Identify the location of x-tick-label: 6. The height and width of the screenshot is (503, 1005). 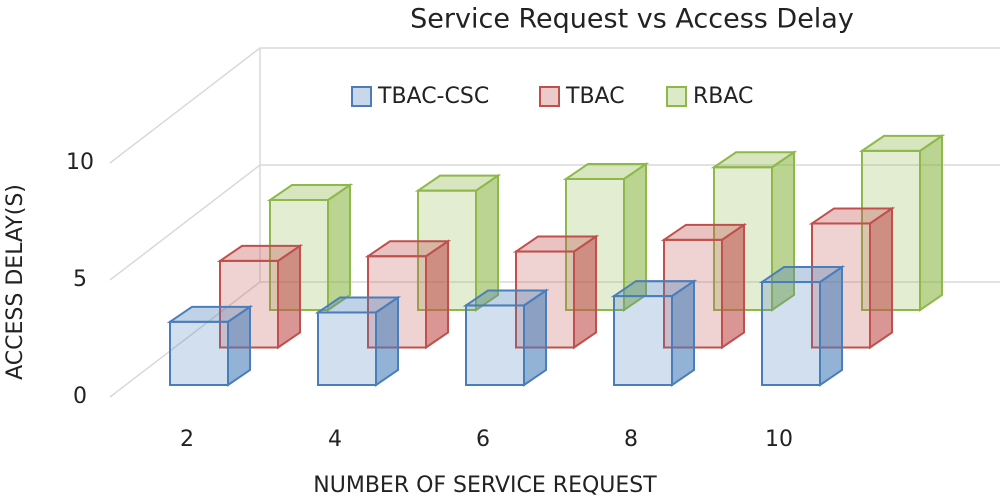
(483, 439).